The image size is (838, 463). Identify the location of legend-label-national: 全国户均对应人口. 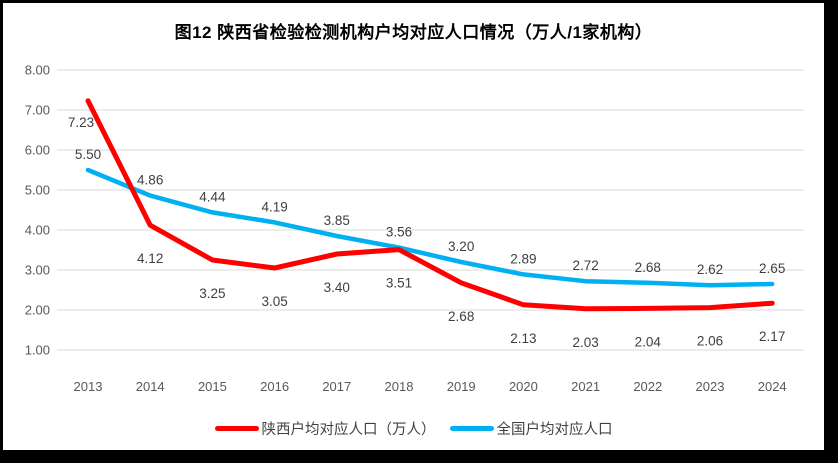
(554, 429).